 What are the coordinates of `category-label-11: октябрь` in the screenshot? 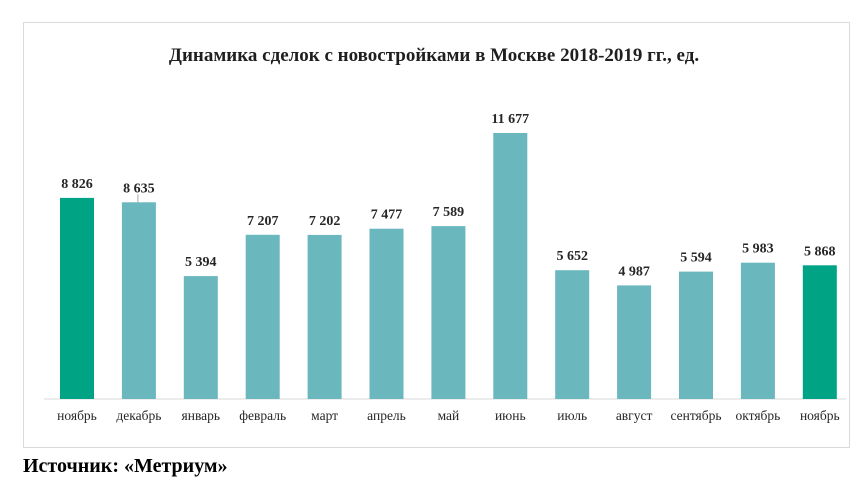 It's located at (757, 415).